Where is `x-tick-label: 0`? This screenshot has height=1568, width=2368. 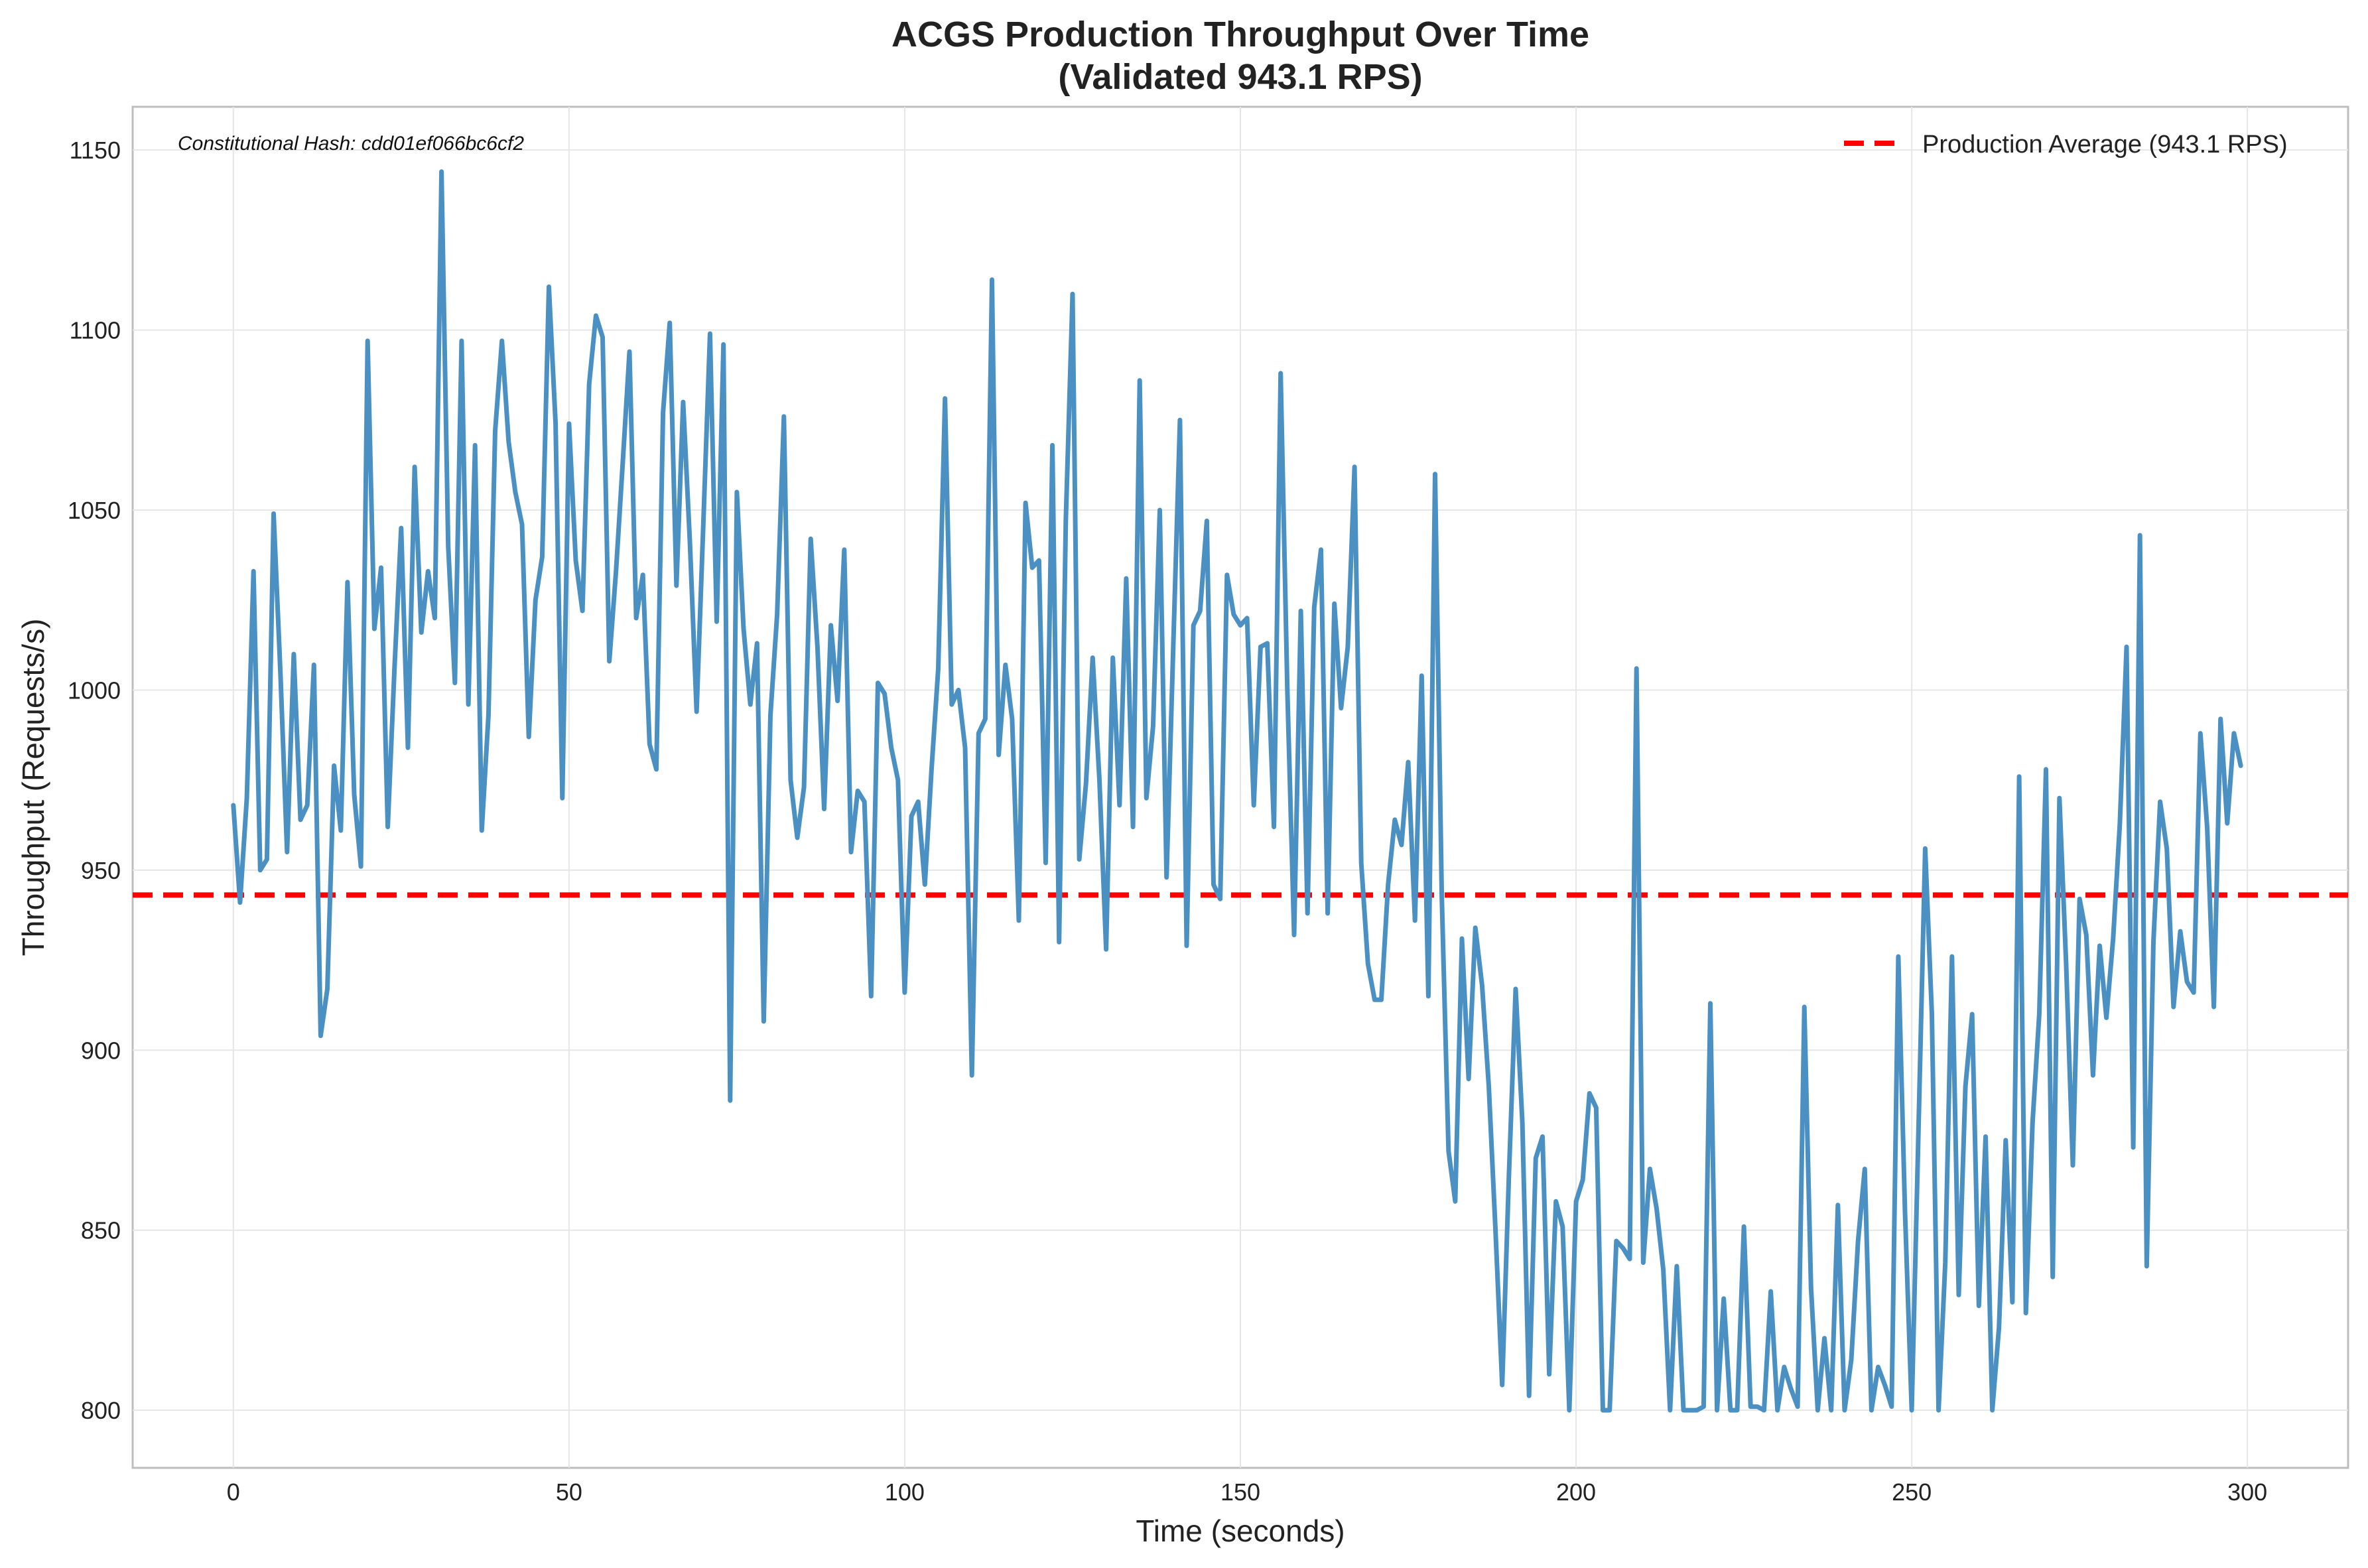
x-tick-label: 0 is located at coordinates (233, 1492).